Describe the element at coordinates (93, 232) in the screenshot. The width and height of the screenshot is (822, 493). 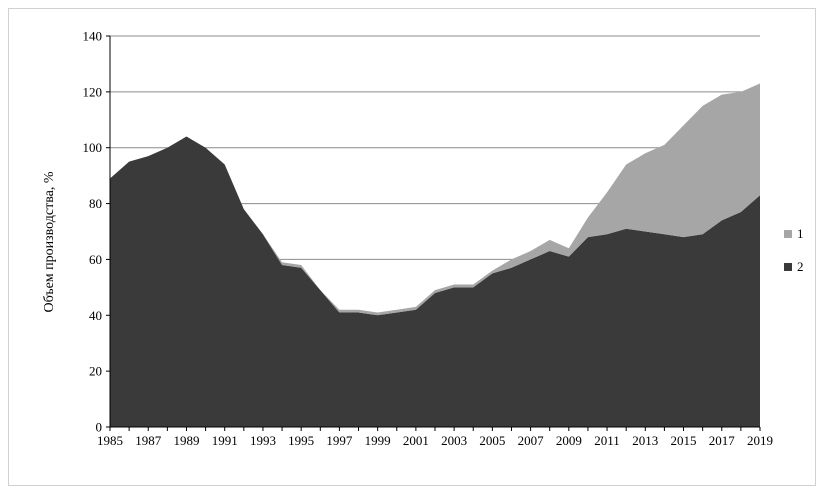
I see `y-tick-labels: 0 20 40 60 80 100 120 140` at that location.